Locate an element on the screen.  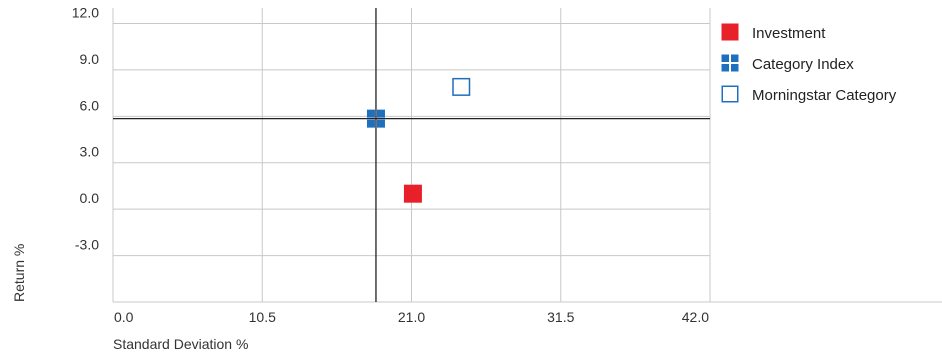
legend-investment-swatch is located at coordinates (730, 32).